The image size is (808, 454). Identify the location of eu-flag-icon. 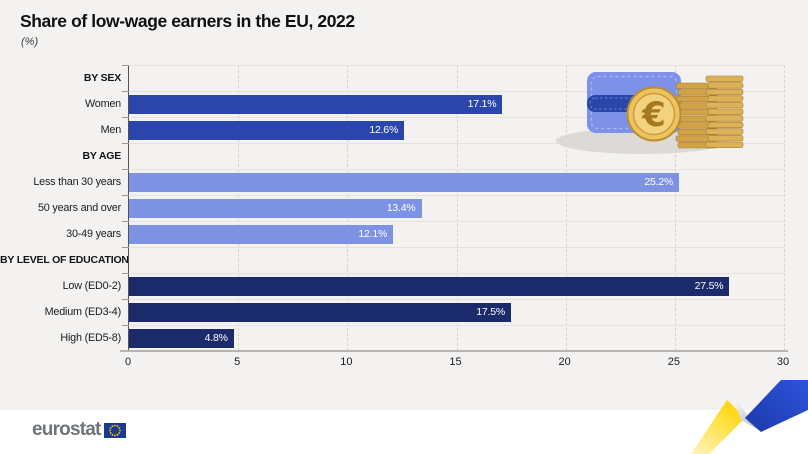
(114, 430).